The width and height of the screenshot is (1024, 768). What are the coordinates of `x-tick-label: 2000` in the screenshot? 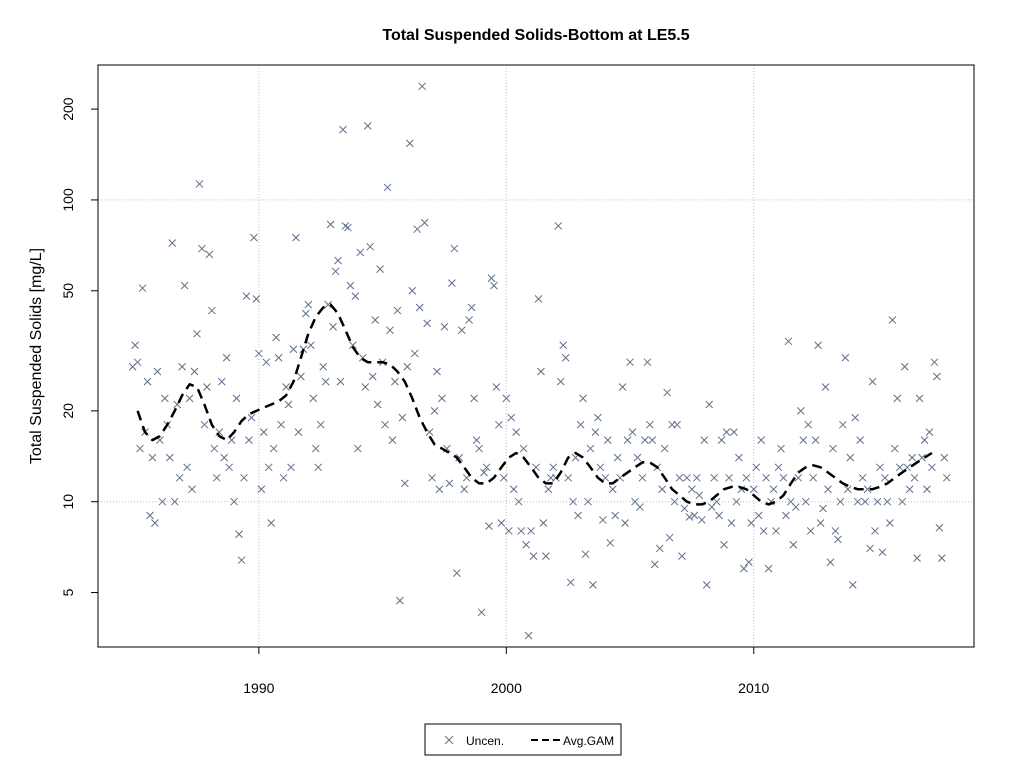 It's located at (506, 688).